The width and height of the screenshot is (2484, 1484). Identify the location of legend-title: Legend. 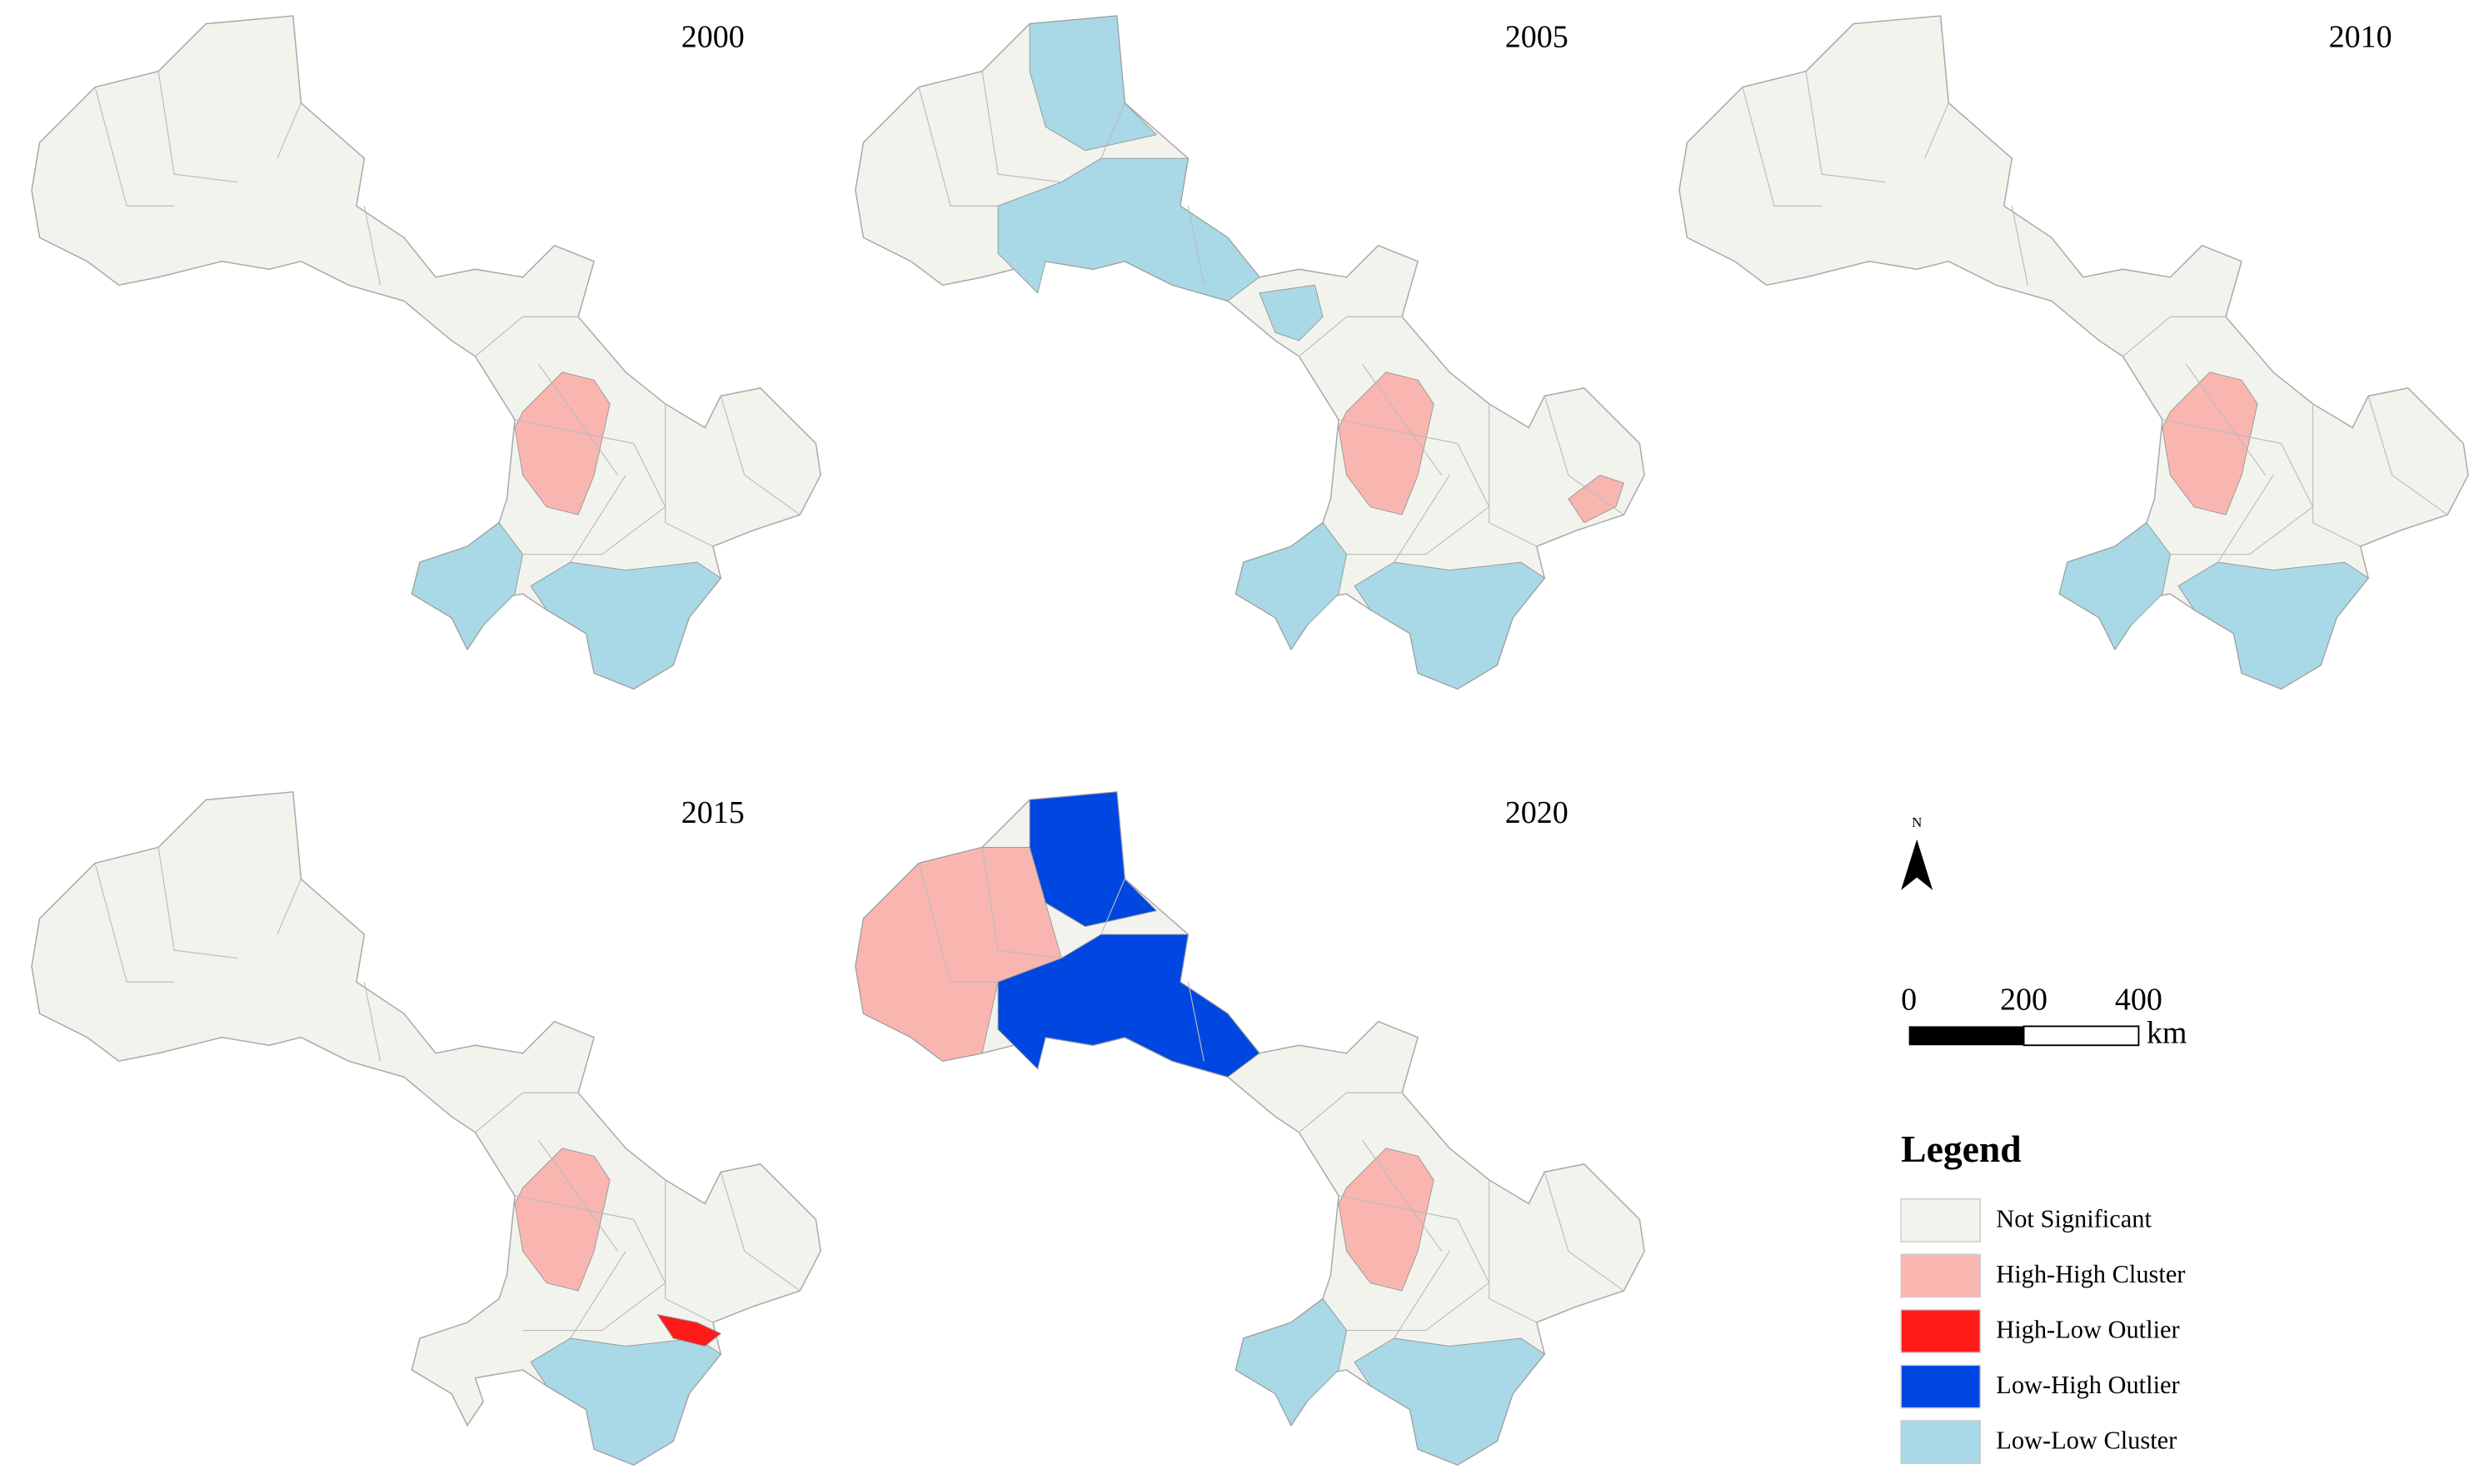
(1961, 1149).